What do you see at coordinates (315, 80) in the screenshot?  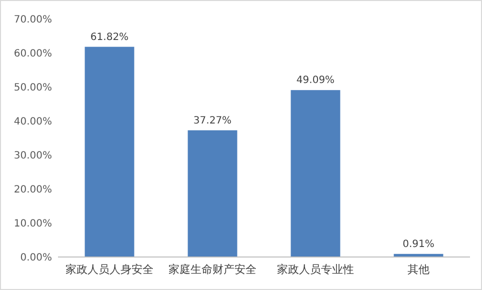 I see `data-label: 49.09%` at bounding box center [315, 80].